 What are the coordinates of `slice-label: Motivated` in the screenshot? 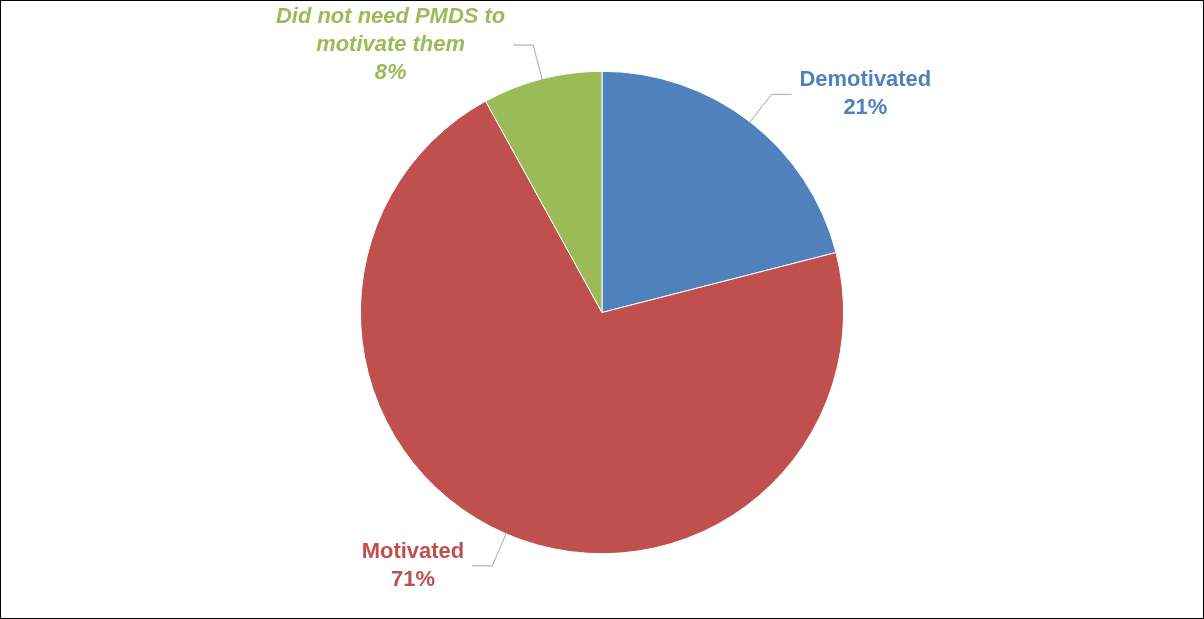 It's located at (413, 550).